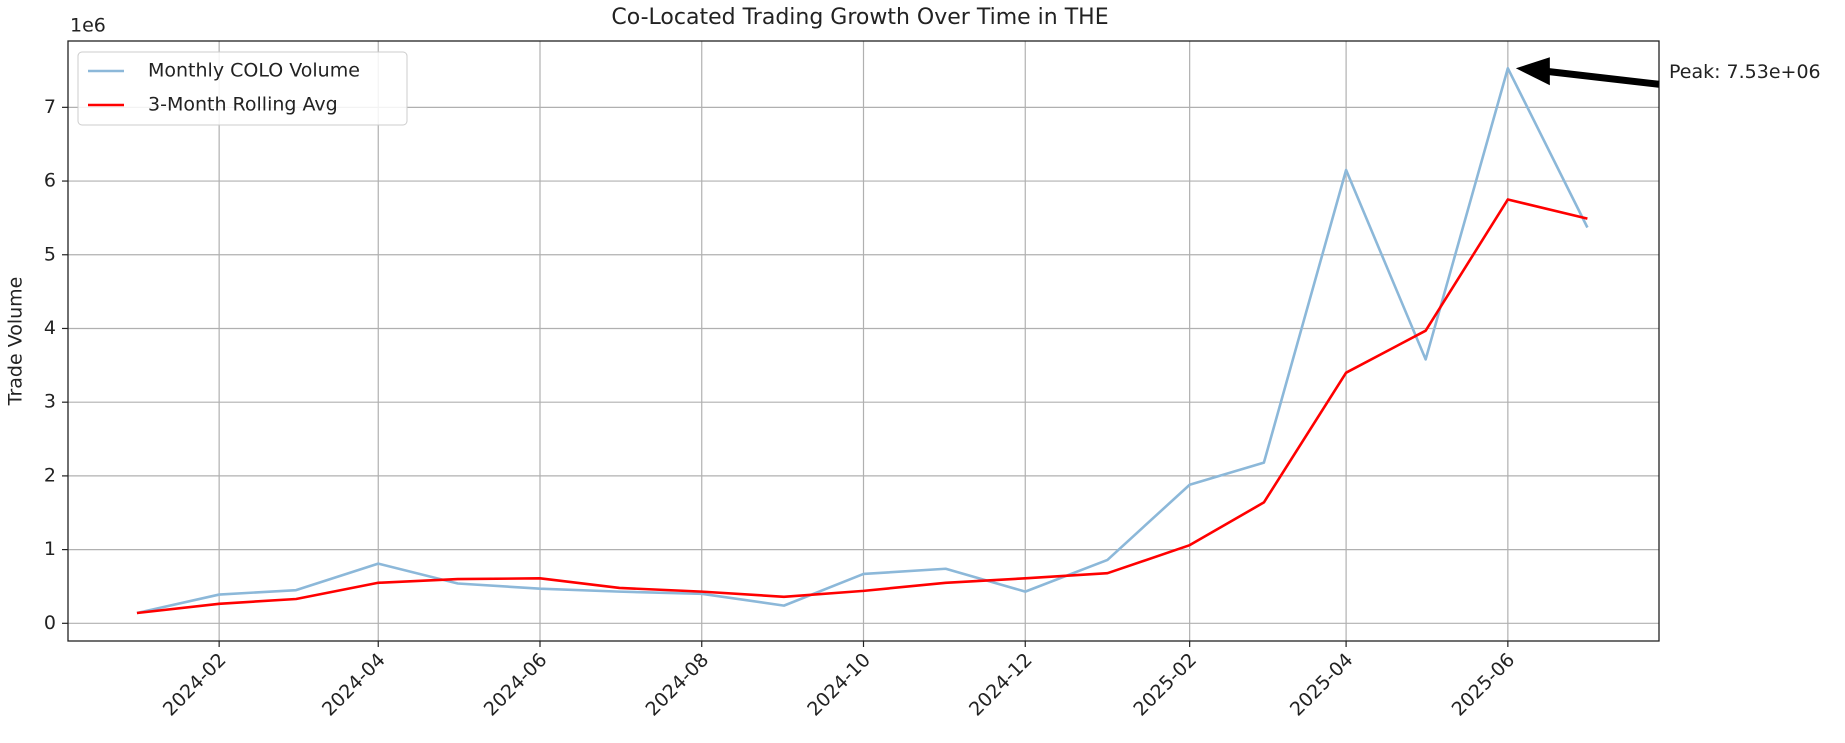 This screenshot has height=743, width=1845. Describe the element at coordinates (50, 402) in the screenshot. I see `y-tick-label: 3` at that location.